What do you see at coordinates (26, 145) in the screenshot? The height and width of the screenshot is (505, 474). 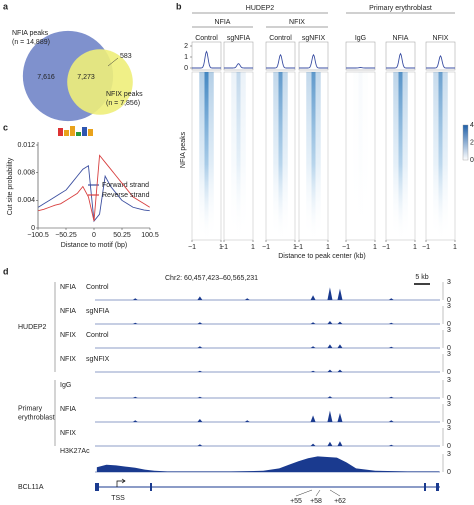 I see `y-tick-label: 0.012` at bounding box center [26, 145].